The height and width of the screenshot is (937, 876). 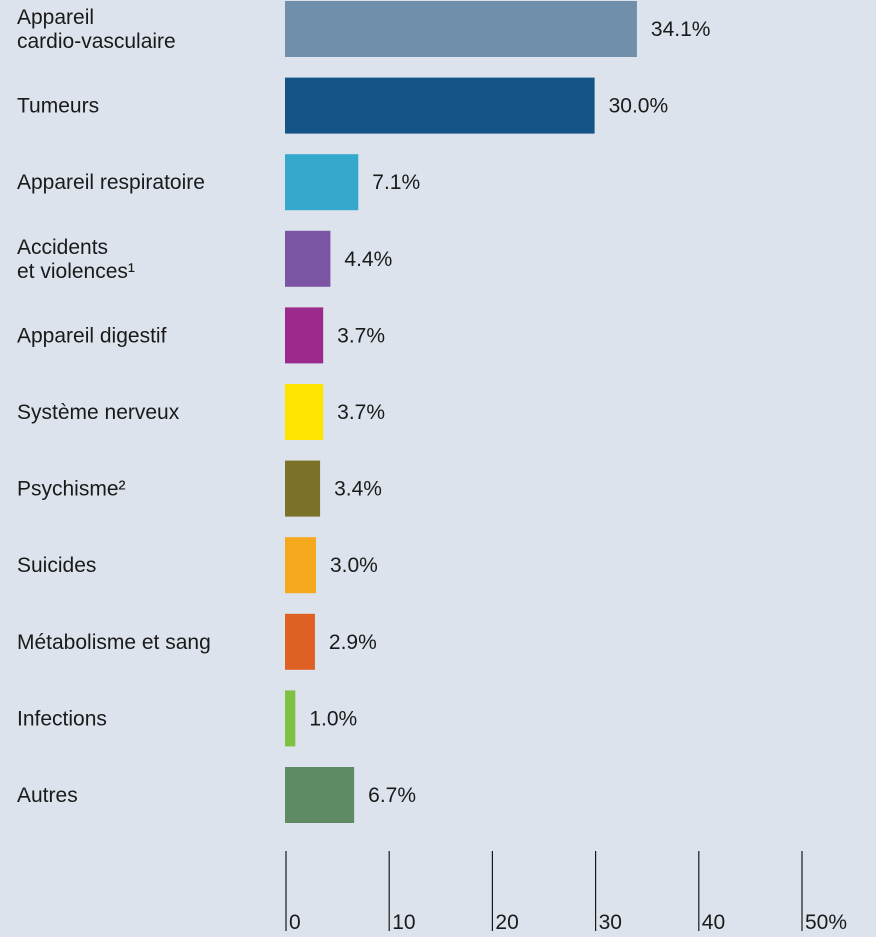 What do you see at coordinates (392, 795) in the screenshot?
I see `value-label: 6.7%` at bounding box center [392, 795].